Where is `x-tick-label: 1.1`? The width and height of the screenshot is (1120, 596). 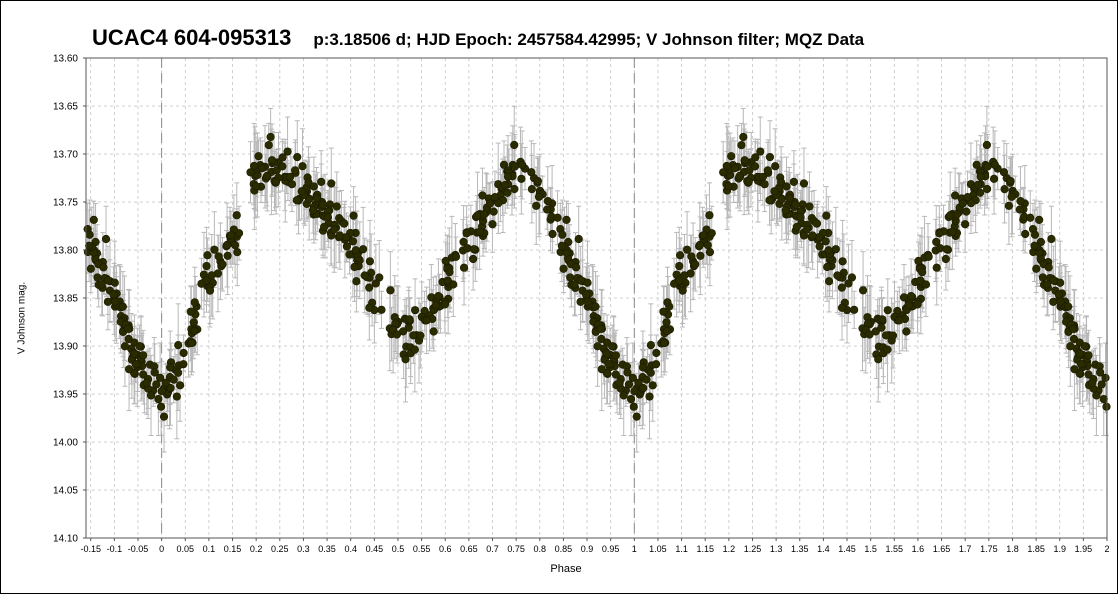 x-tick-label: 1.1 is located at coordinates (681, 549).